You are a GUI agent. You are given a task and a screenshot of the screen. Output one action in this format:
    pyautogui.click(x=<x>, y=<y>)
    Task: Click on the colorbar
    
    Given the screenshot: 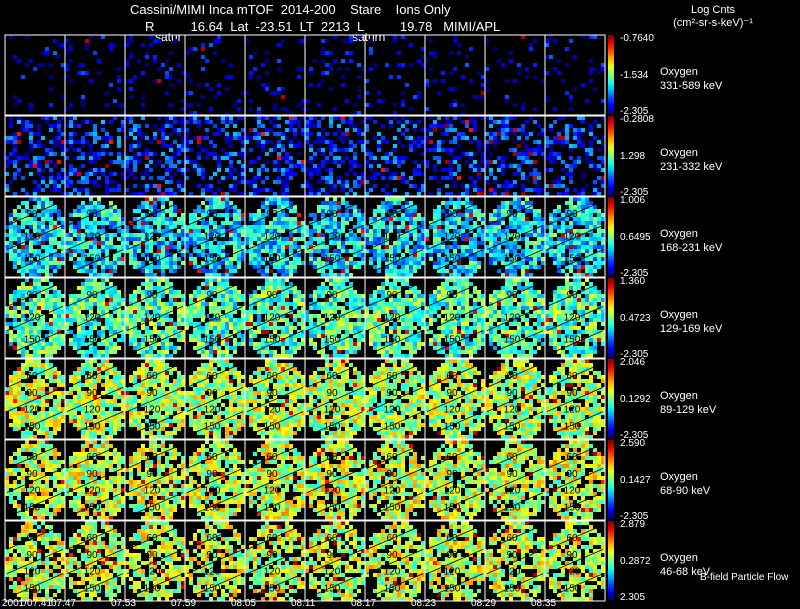 What is the action you would take?
    pyautogui.click(x=611, y=236)
    